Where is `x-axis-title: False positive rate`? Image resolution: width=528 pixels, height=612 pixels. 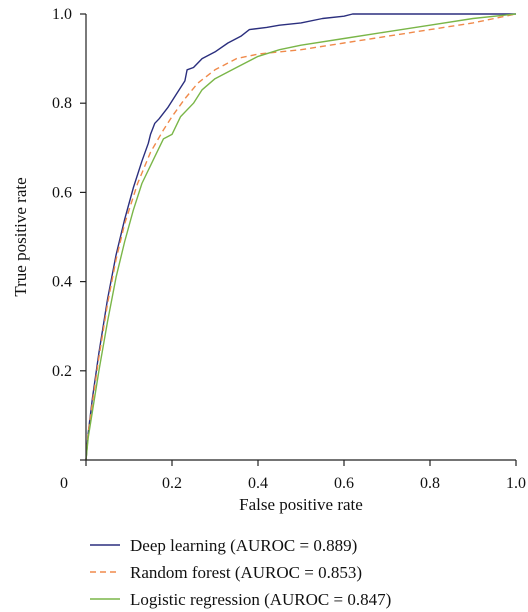
x-axis-title: False positive rate is located at coordinates (301, 504).